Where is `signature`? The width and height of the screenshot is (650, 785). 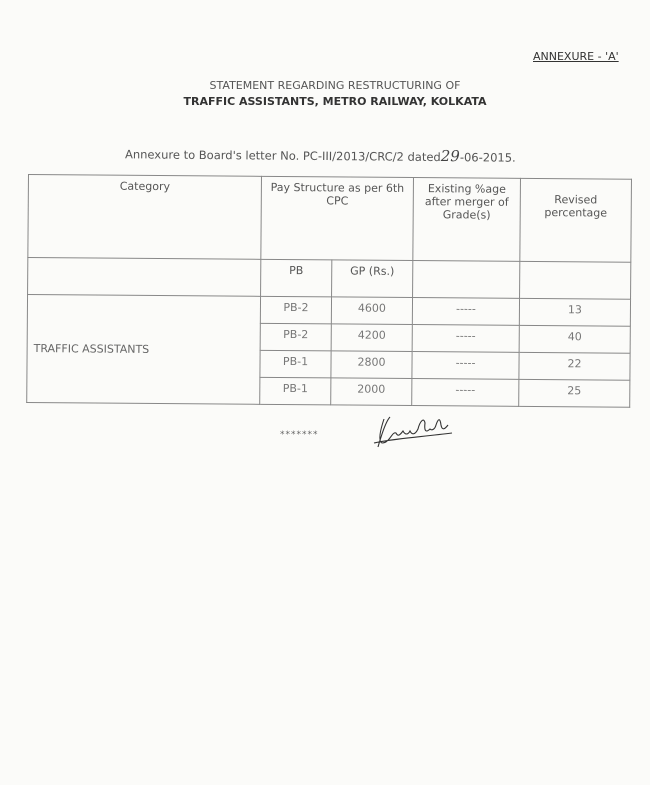 signature is located at coordinates (413, 432).